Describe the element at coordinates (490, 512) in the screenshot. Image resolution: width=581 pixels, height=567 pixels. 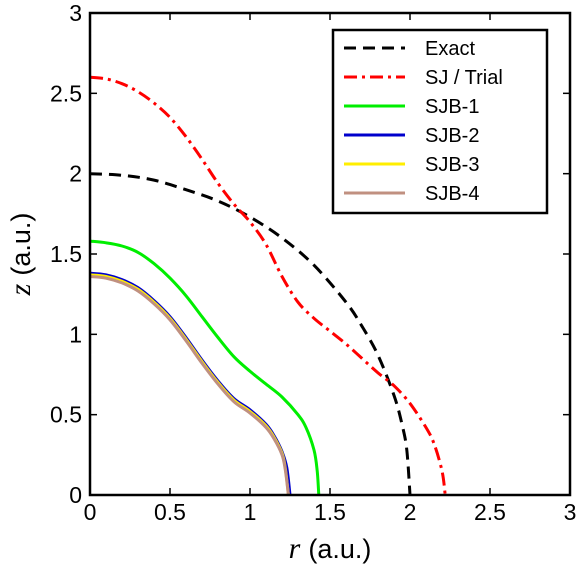
I see `x-tick-label: 2.5` at that location.